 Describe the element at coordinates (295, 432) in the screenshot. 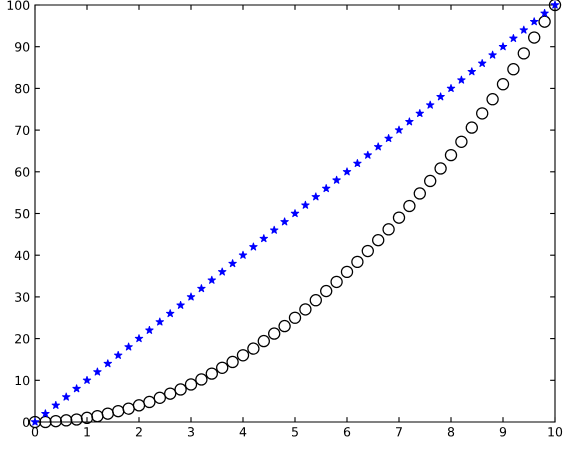

I see `x-tick-label: 5` at that location.